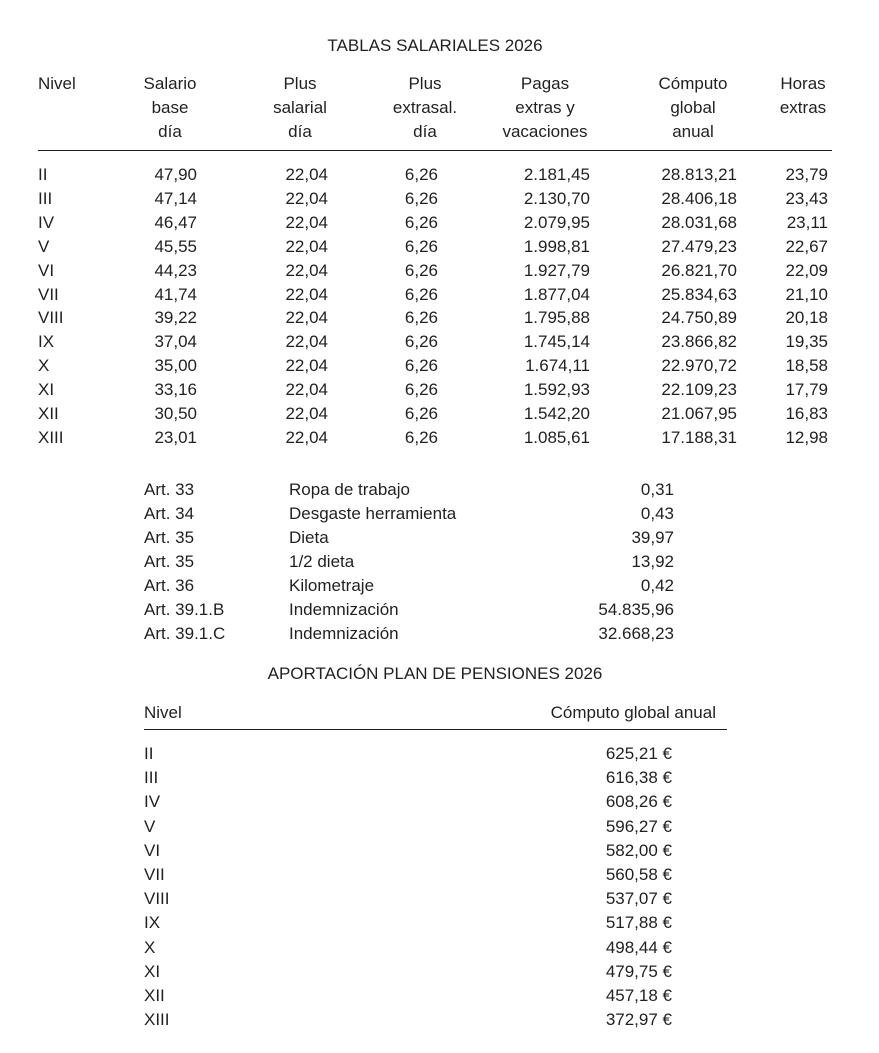  I want to click on salary-header-rule, so click(435, 150).